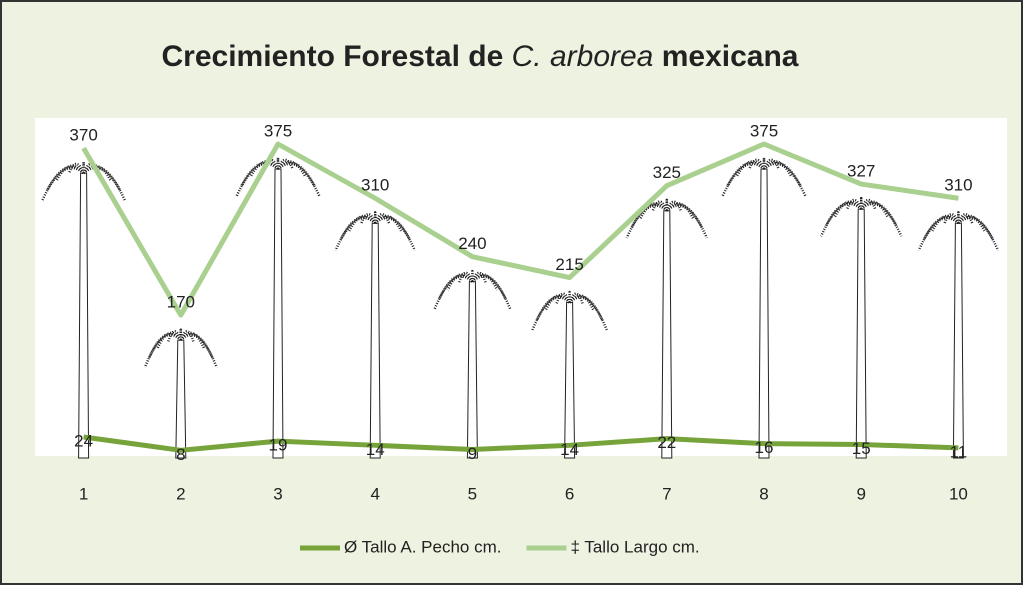 Image resolution: width=1023 pixels, height=590 pixels. What do you see at coordinates (861, 171) in the screenshot?
I see `data-label: 327` at bounding box center [861, 171].